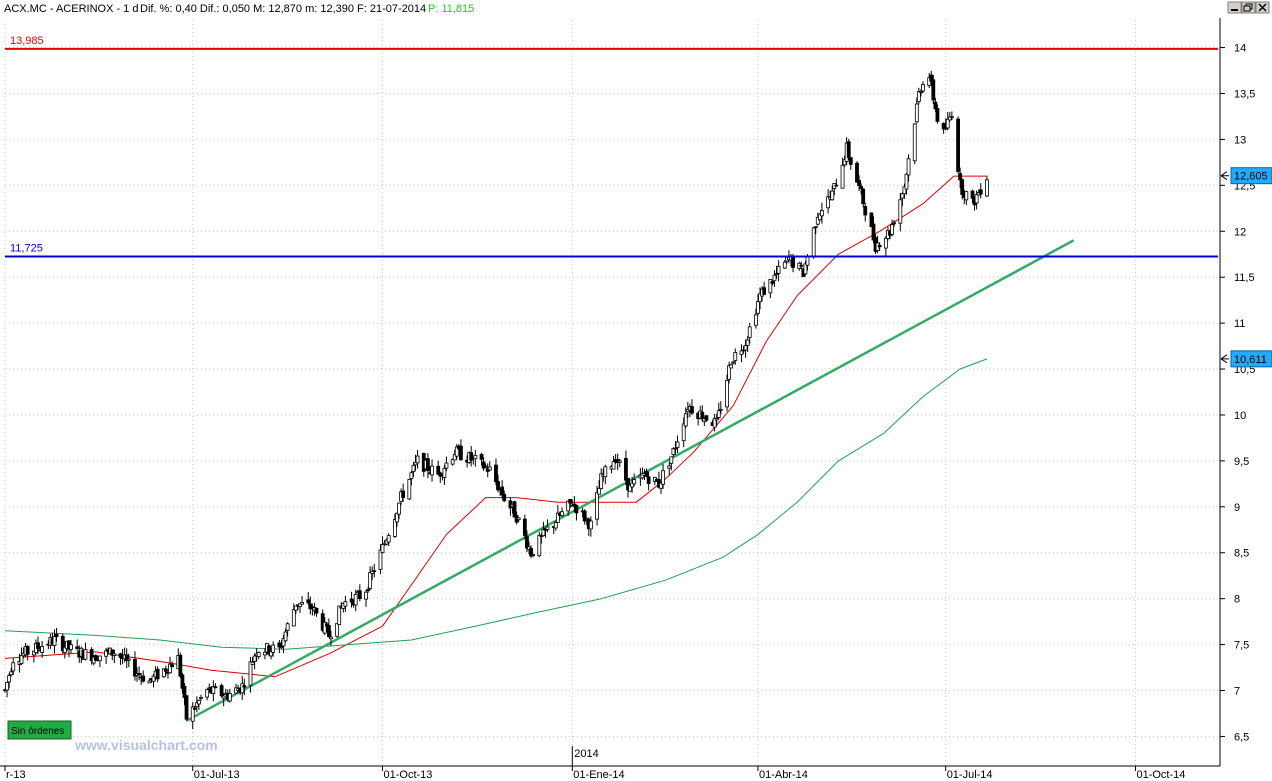 Image resolution: width=1272 pixels, height=781 pixels. I want to click on ma200-price-badge: 10,611, so click(1246, 359).